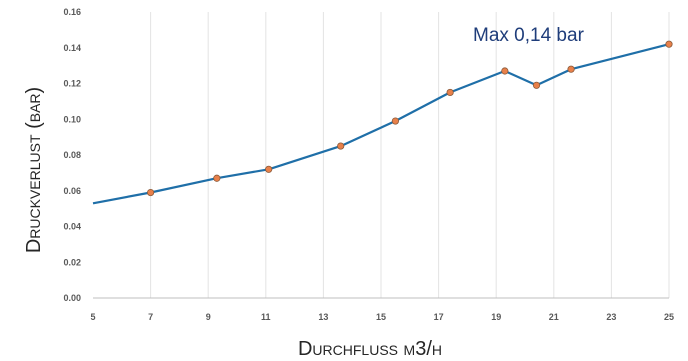  What do you see at coordinates (72, 298) in the screenshot?
I see `y-tick-label: 0.00` at bounding box center [72, 298].